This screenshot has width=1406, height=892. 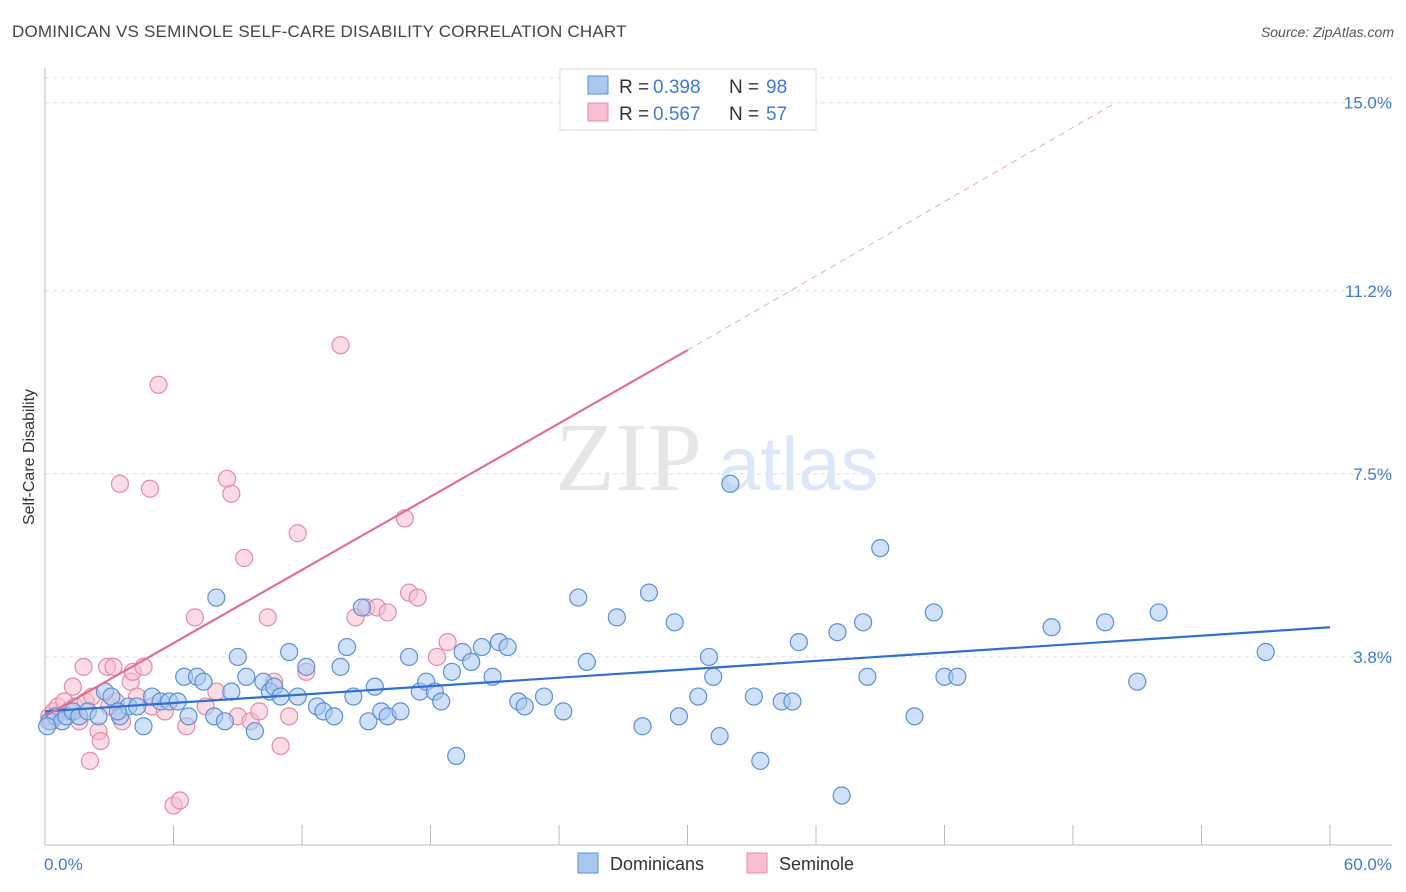 What do you see at coordinates (677, 114) in the screenshot?
I see `legend-r-value-pink: 0.567` at bounding box center [677, 114].